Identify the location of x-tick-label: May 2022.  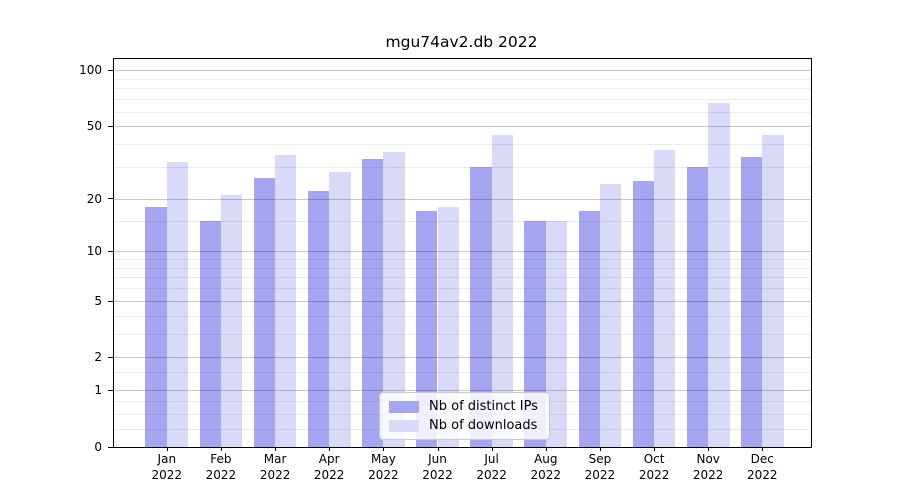
(383, 467).